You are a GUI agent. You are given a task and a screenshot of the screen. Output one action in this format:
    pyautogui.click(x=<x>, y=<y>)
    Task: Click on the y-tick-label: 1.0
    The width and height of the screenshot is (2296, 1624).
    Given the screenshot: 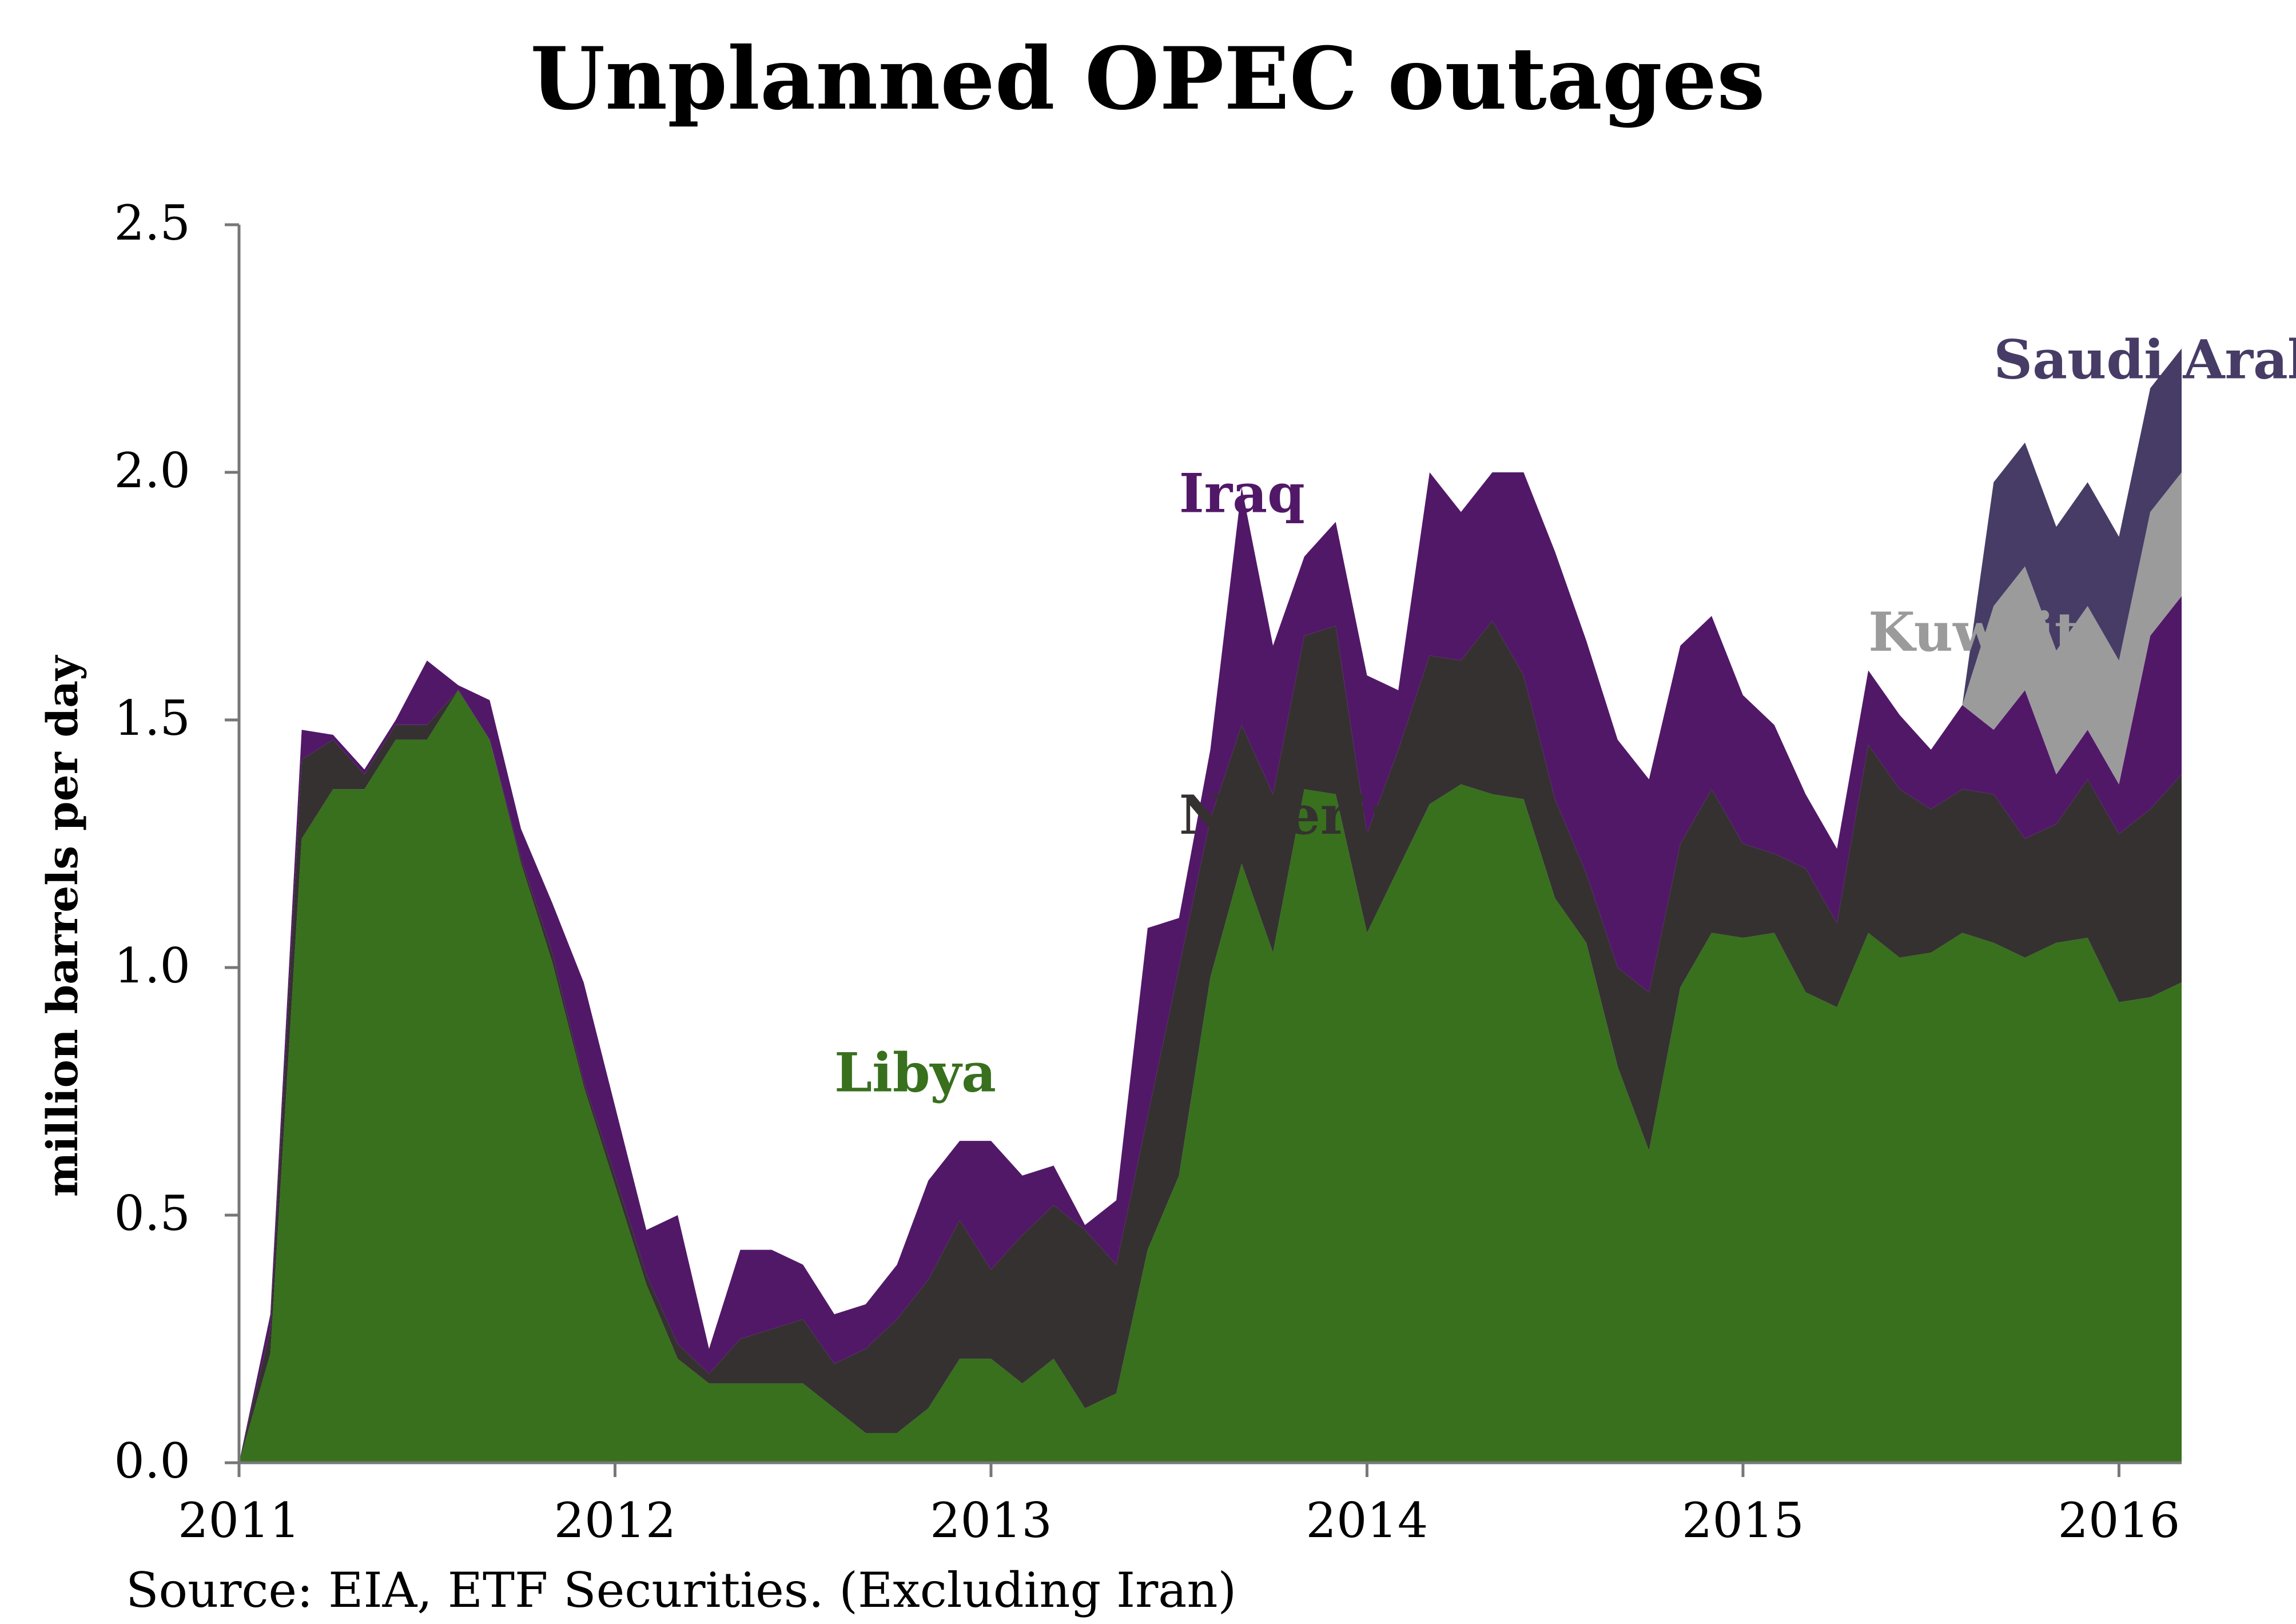 What is the action you would take?
    pyautogui.click(x=152, y=966)
    